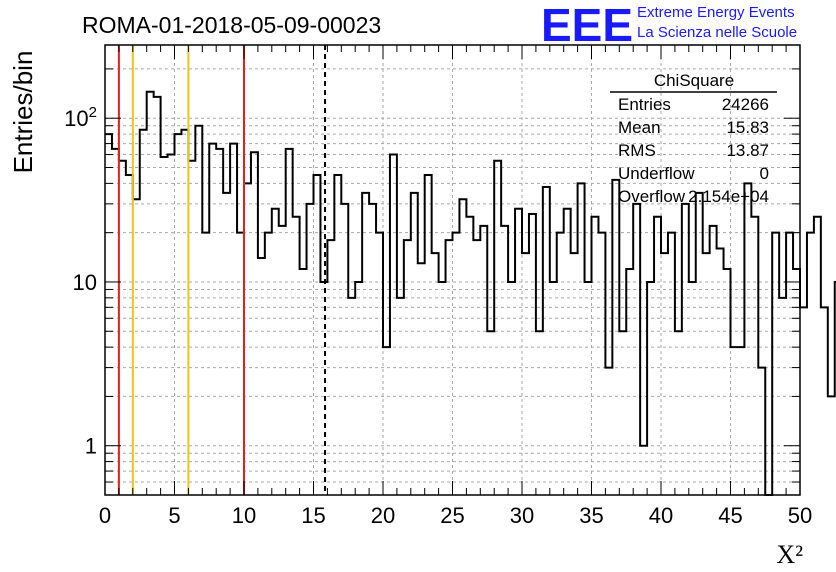 This screenshot has height=572, width=836. What do you see at coordinates (244, 515) in the screenshot?
I see `x-tick-label: 10` at bounding box center [244, 515].